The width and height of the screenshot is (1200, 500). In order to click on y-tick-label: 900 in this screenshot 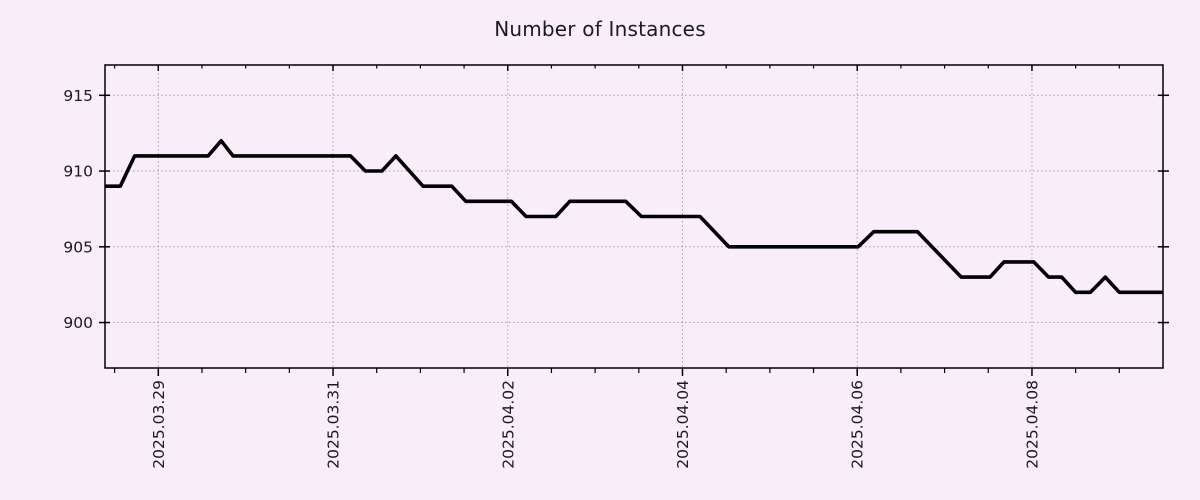, I will do `click(78, 323)`.